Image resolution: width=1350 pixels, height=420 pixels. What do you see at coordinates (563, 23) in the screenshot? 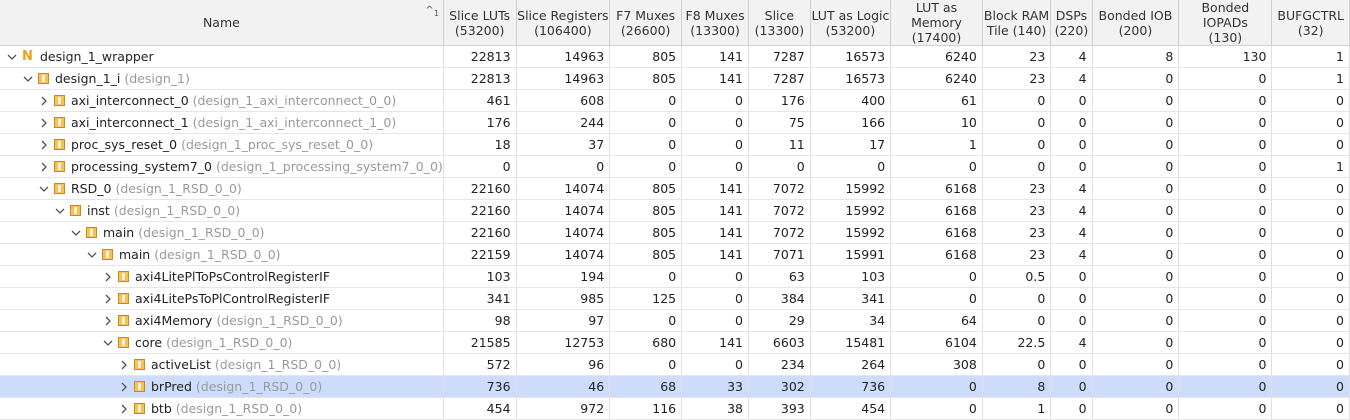
I see `column-header-slice-registers: Slice Registers (106400)` at bounding box center [563, 23].